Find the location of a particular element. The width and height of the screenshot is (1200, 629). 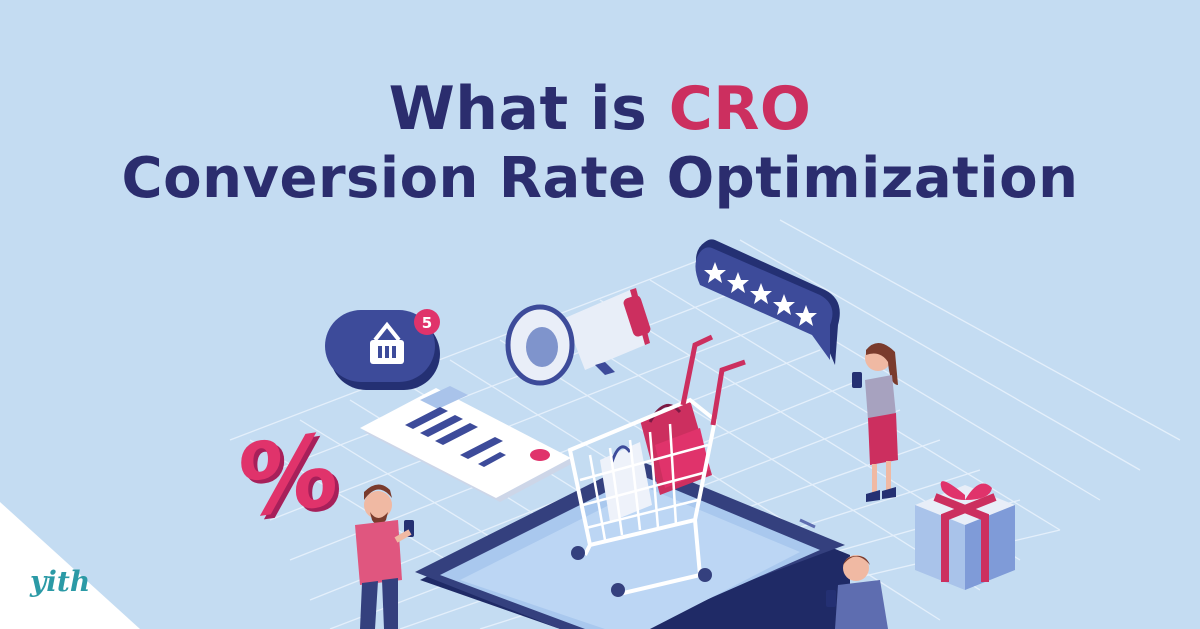

notification-badge is located at coordinates (427, 322).